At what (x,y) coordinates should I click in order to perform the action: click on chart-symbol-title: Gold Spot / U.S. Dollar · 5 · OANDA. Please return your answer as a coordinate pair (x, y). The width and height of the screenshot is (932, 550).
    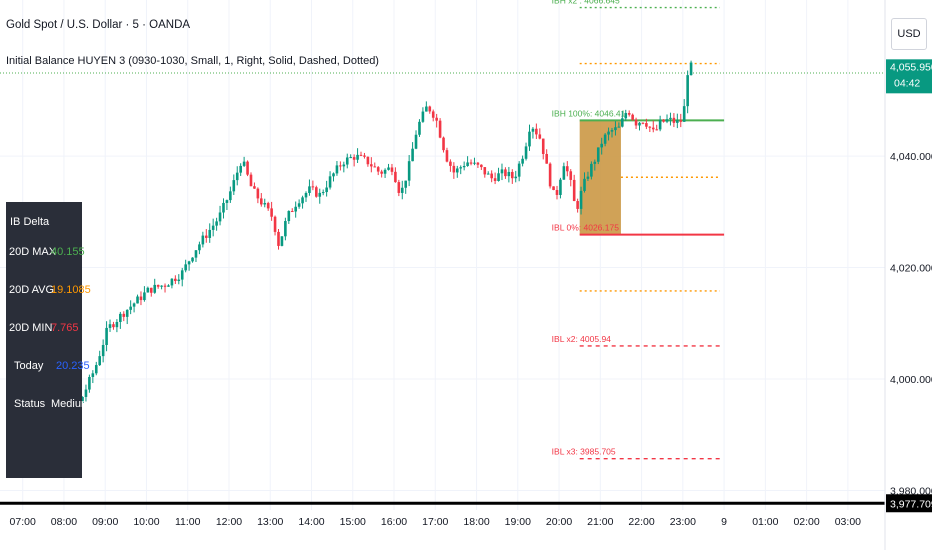
    Looking at the image, I should click on (98, 25).